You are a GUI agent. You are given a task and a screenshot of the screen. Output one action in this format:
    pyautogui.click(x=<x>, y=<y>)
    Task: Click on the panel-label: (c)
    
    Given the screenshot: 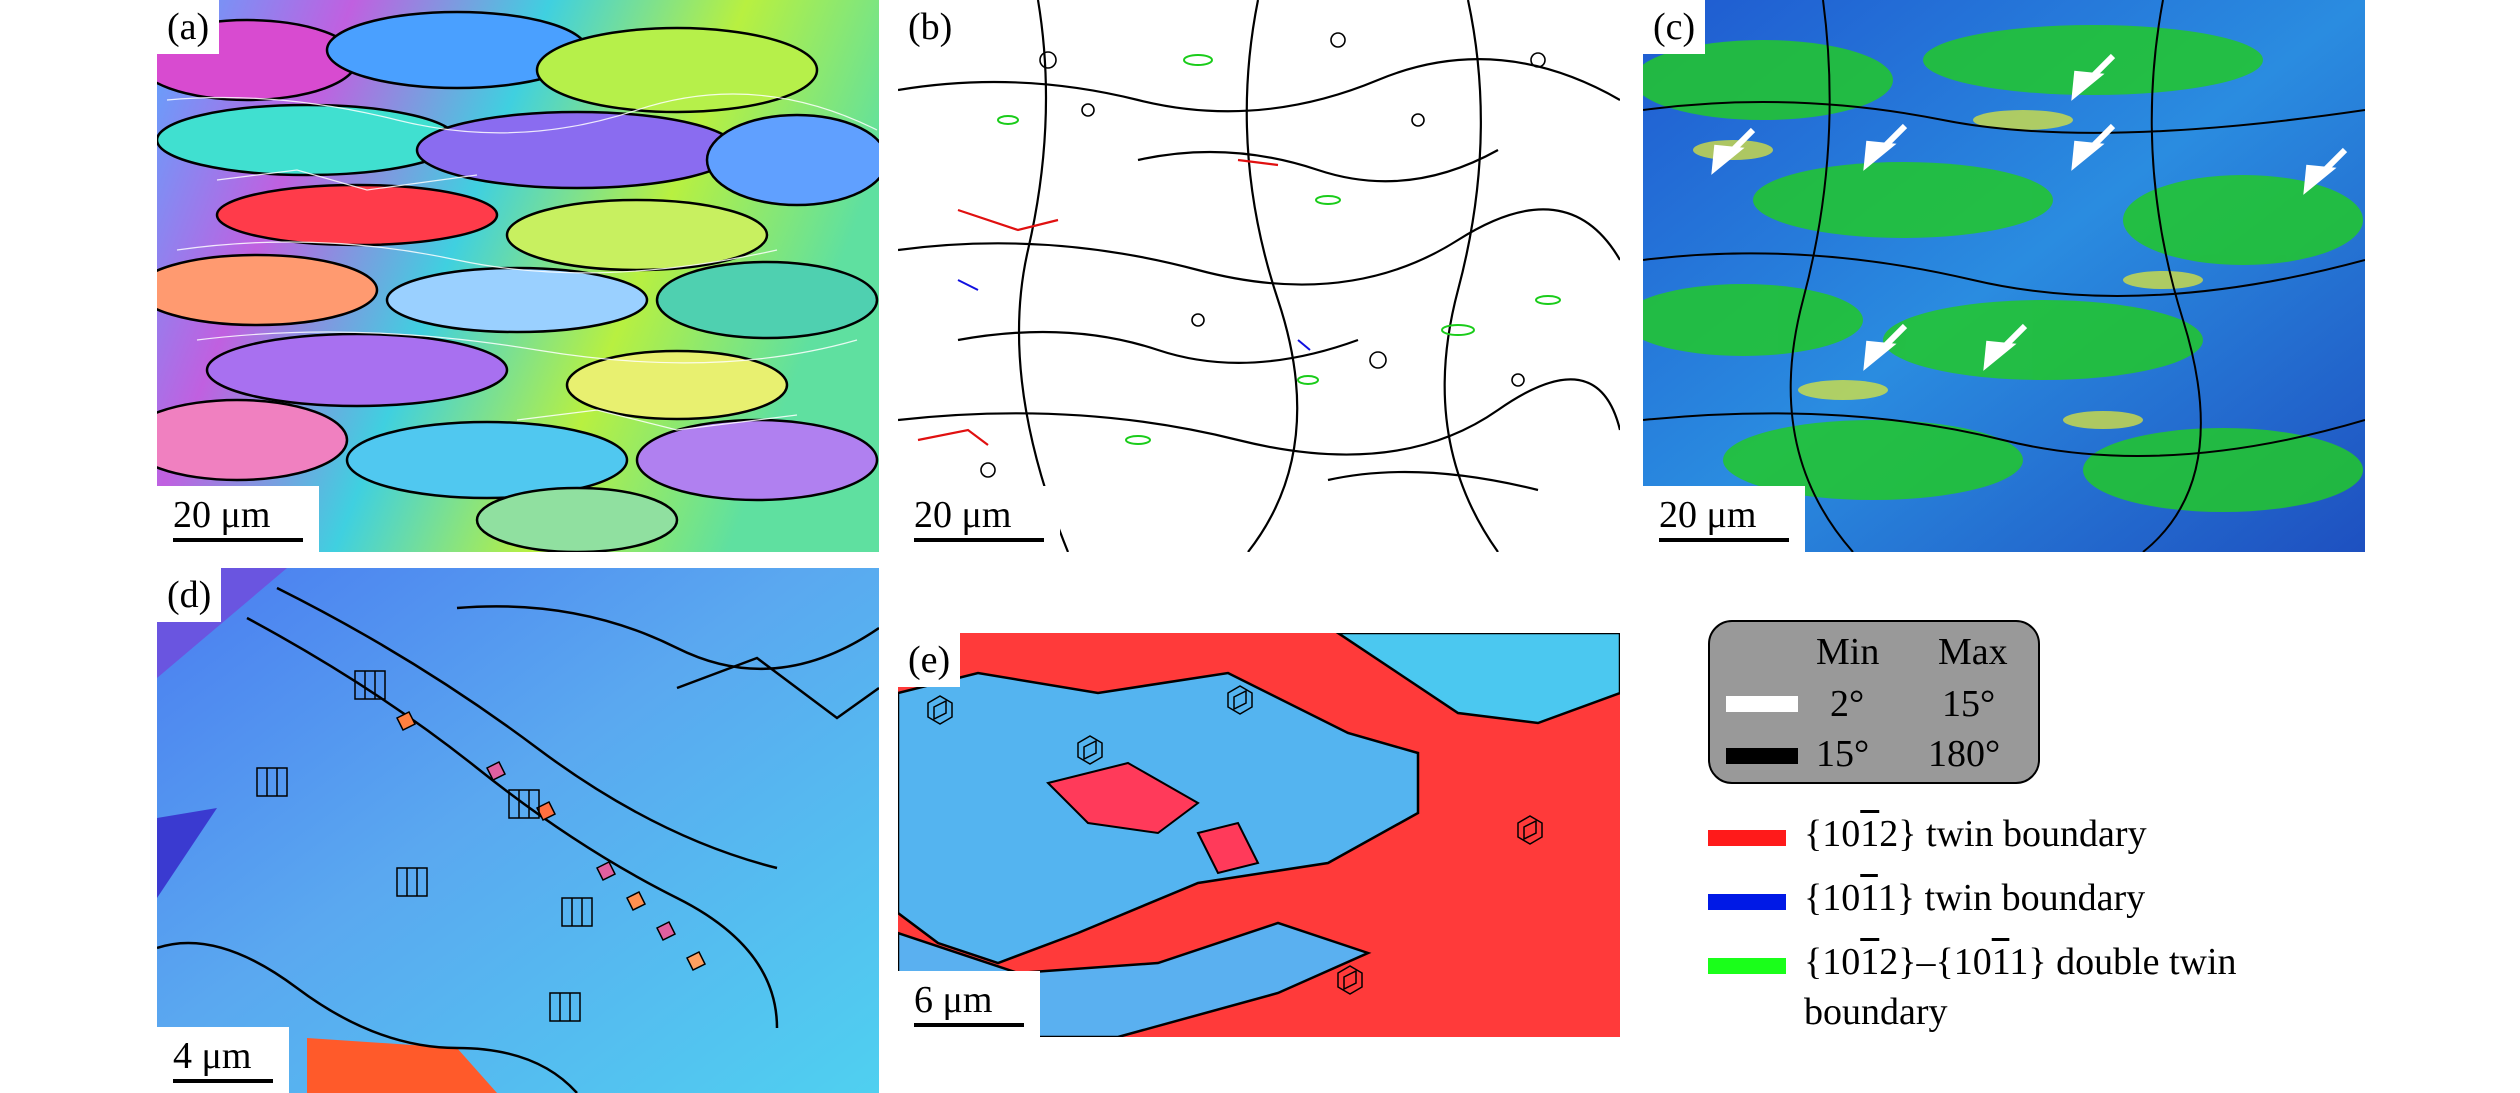 What is the action you would take?
    pyautogui.click(x=1674, y=27)
    